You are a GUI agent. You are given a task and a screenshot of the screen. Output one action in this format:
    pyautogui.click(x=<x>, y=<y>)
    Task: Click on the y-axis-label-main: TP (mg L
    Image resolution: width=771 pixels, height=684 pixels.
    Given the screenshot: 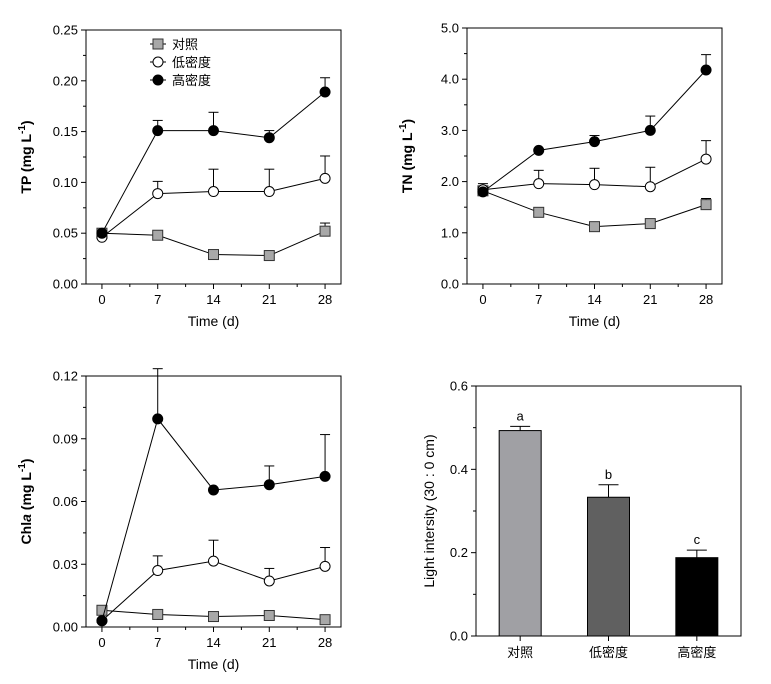 What is the action you would take?
    pyautogui.click(x=26, y=164)
    